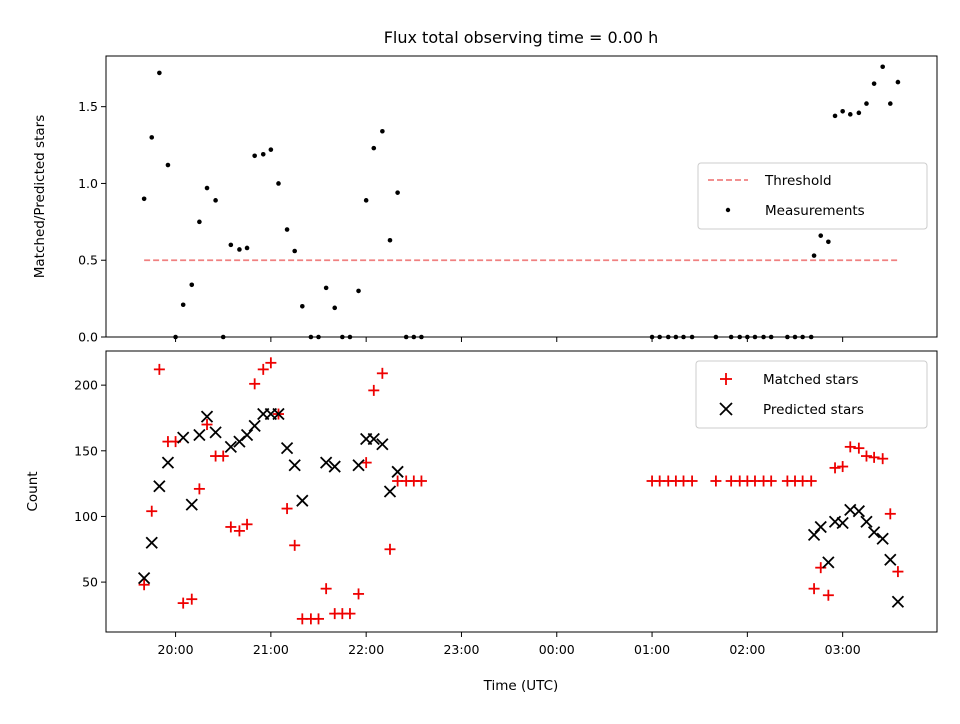 The height and width of the screenshot is (724, 960). I want to click on bottom-x-axis: 20:00 21:00 22:00 23:00 00:00 01:00 02:00 03:00, so click(509, 644).